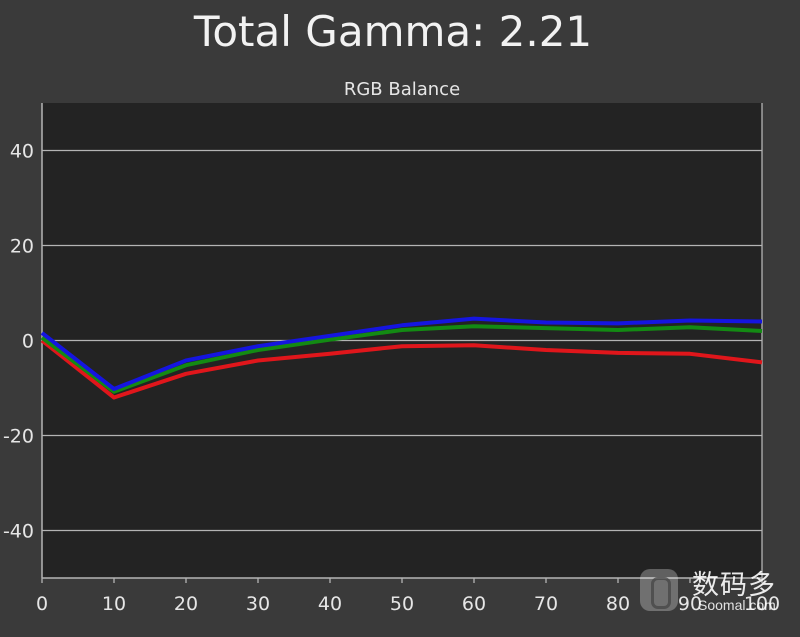  What do you see at coordinates (546, 604) in the screenshot?
I see `x-tick-label: 70` at bounding box center [546, 604].